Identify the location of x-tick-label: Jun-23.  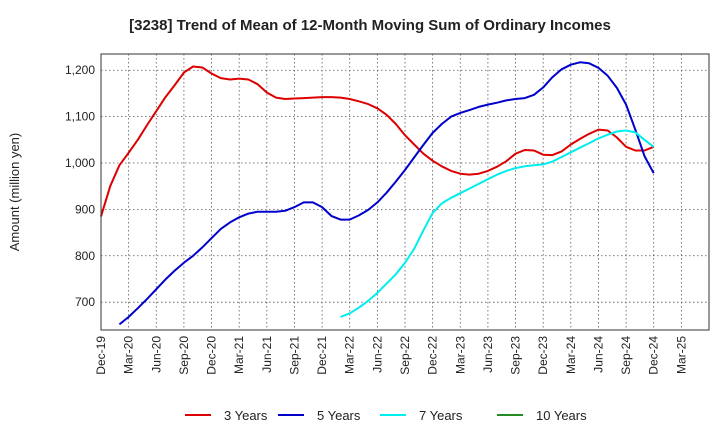
(488, 354).